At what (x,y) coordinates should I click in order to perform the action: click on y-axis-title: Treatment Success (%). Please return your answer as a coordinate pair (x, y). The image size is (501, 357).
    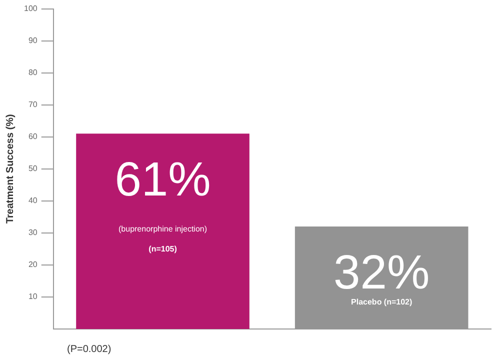
    Looking at the image, I should click on (10, 169).